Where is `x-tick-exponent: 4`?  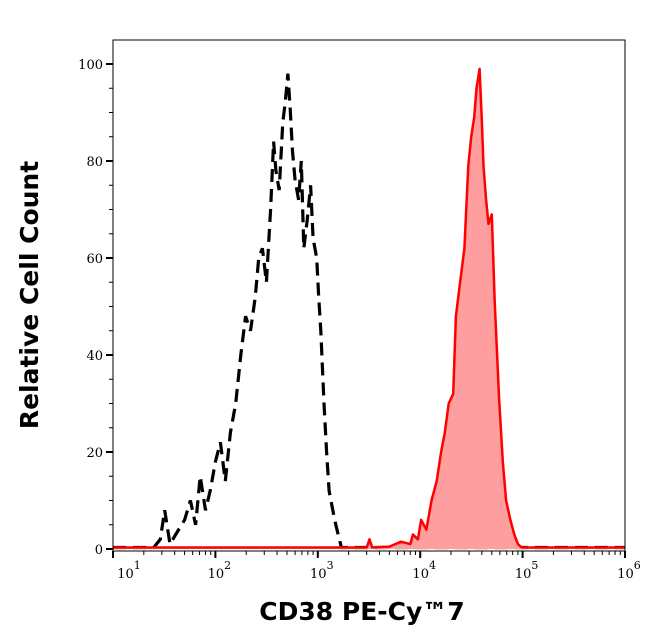 x-tick-exponent: 4 is located at coordinates (432, 565).